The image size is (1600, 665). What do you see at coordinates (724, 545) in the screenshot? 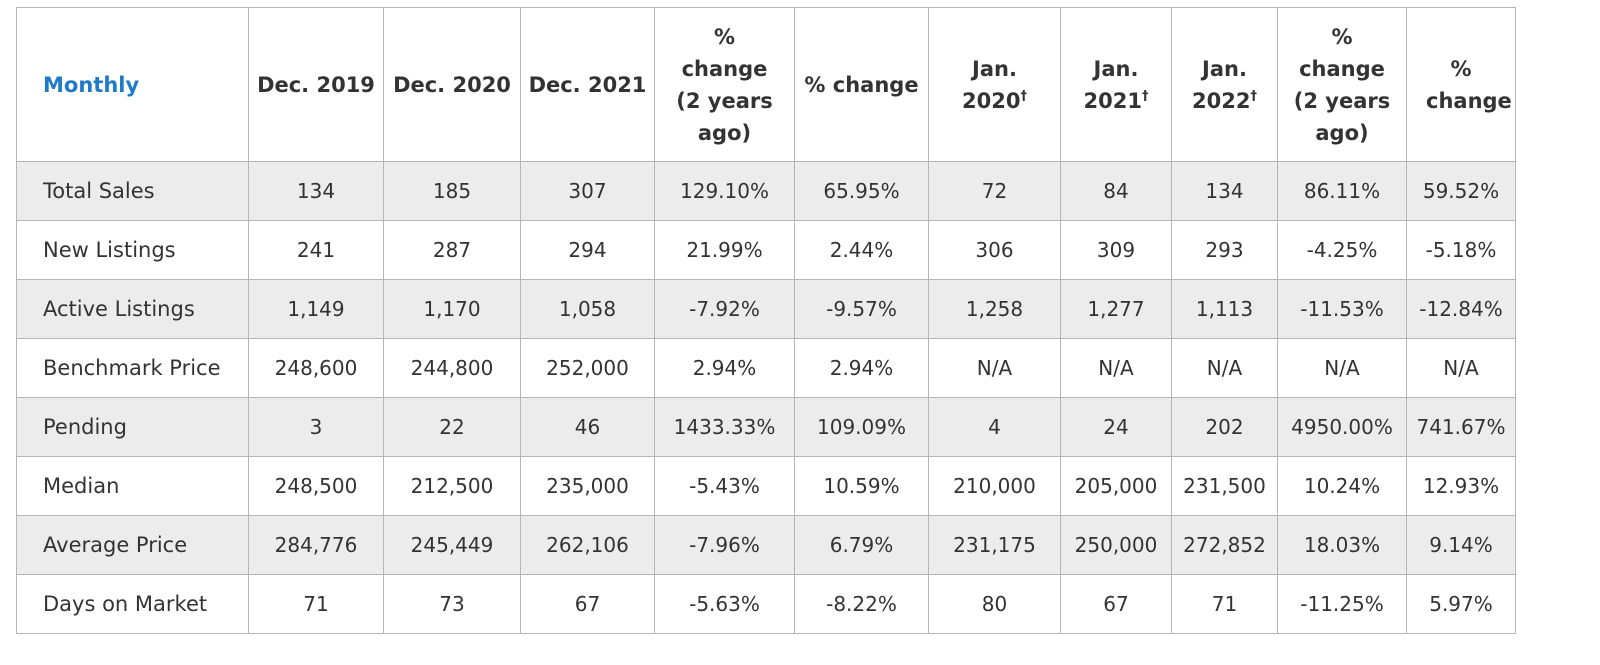
I see `table-cell: -7.96%` at bounding box center [724, 545].